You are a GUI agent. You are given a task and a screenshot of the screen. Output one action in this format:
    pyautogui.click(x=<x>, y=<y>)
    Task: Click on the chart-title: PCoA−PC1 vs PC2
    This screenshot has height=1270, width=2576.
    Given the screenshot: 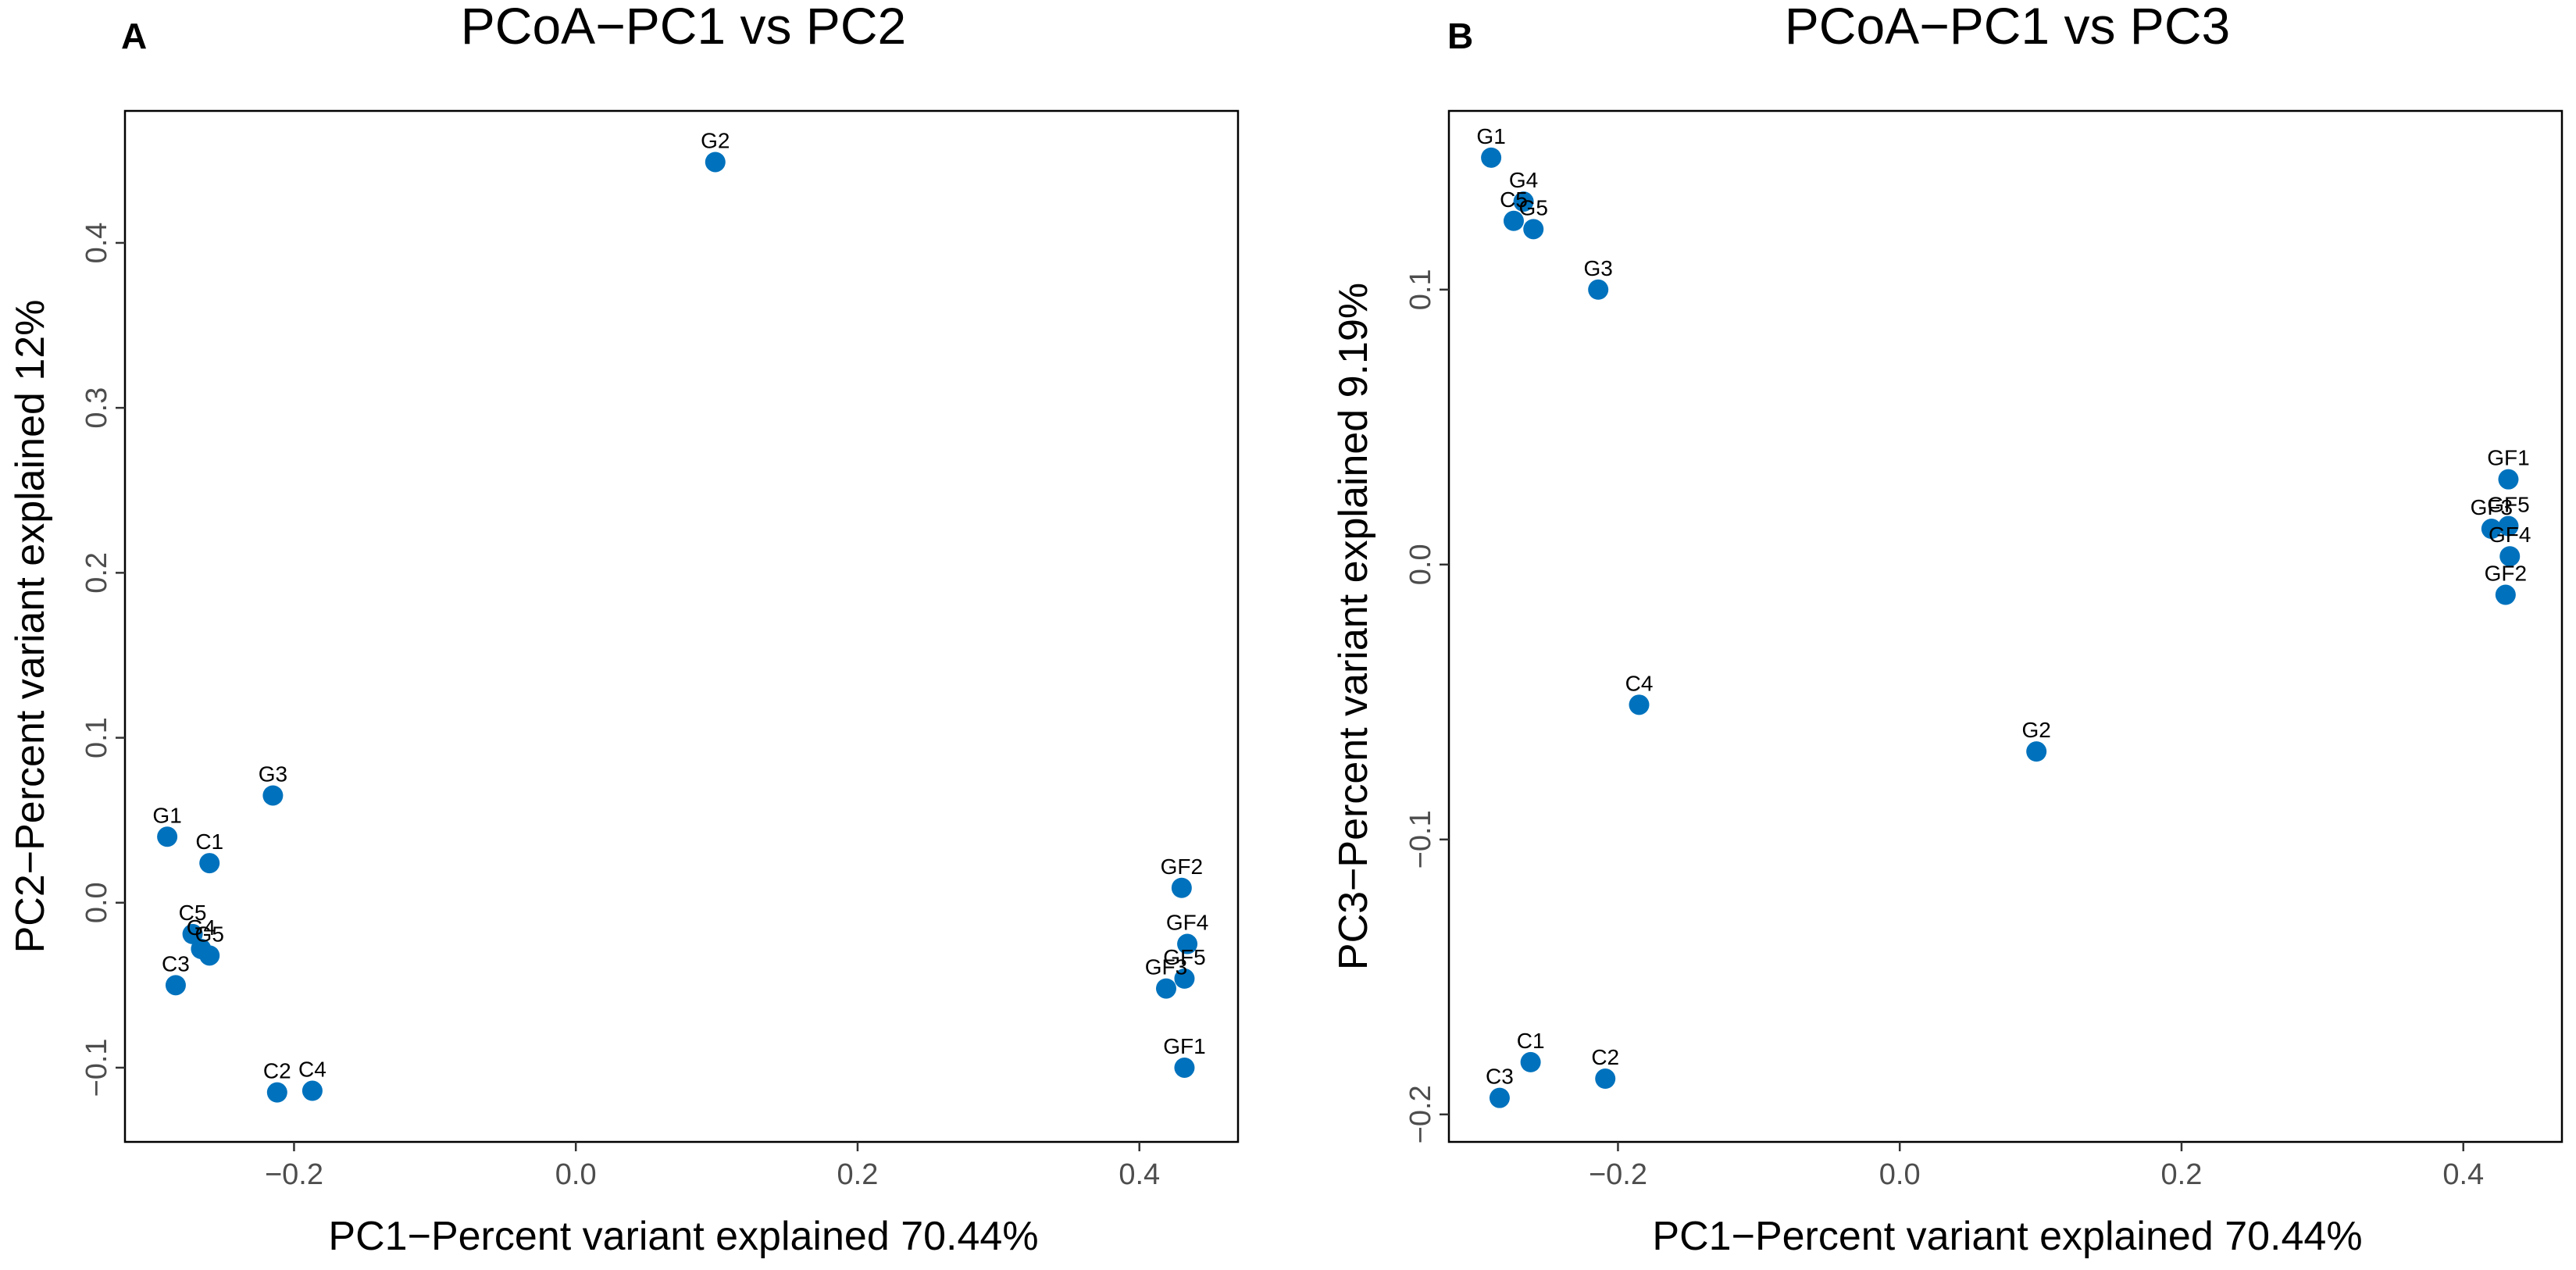 What is the action you would take?
    pyautogui.click(x=683, y=27)
    